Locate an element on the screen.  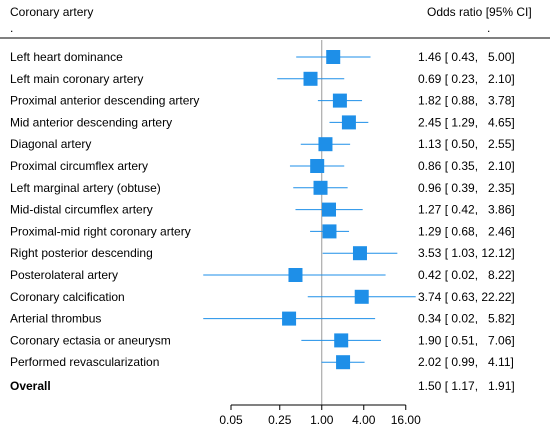
row-value: 1.27 [ 0.42, 3.86] is located at coordinates (466, 210).